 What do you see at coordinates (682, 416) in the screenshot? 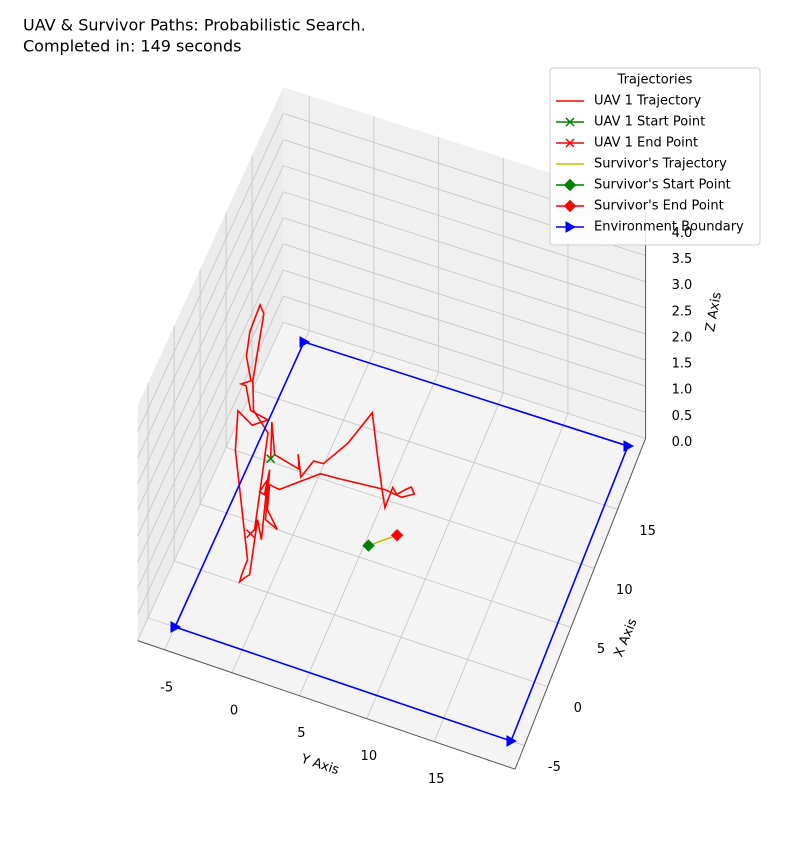
I see `z-tick-label: 0.5` at bounding box center [682, 416].